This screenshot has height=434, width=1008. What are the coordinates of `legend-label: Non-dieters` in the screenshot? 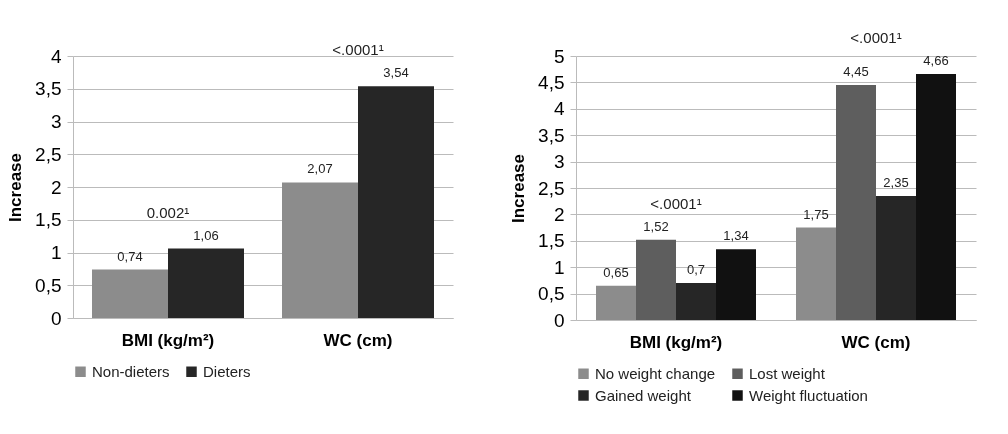 It's located at (131, 371).